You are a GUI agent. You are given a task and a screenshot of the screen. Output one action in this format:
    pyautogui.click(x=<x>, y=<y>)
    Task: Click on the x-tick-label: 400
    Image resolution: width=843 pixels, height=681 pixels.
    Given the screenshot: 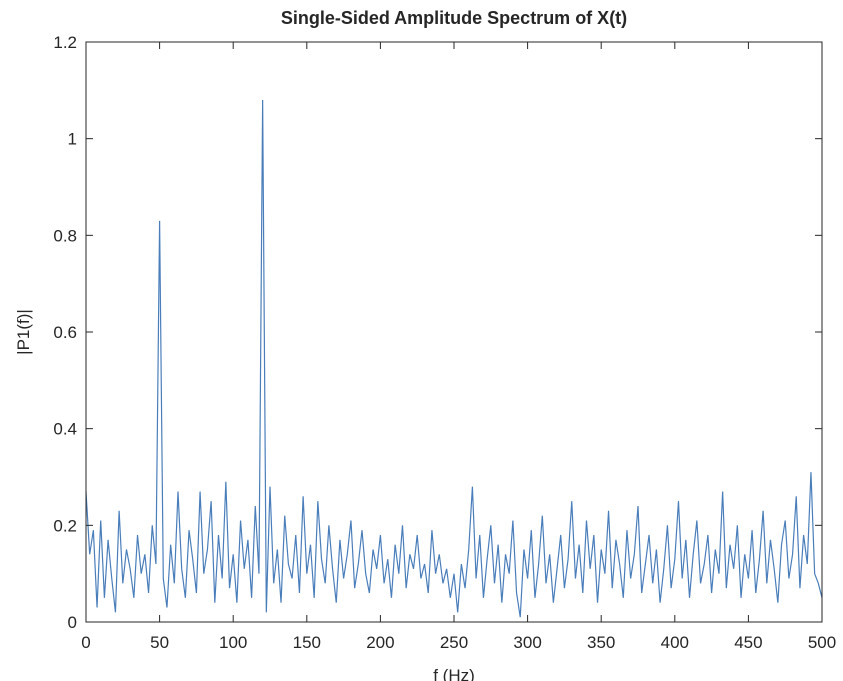 What is the action you would take?
    pyautogui.click(x=675, y=642)
    